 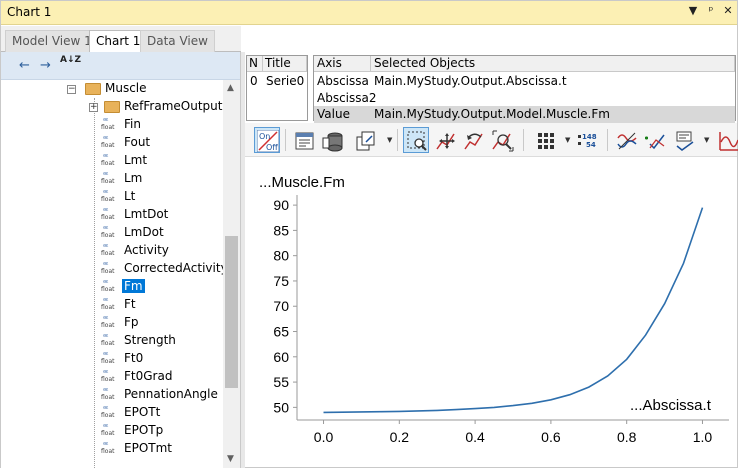 I want to click on tree-item: ᵋᵋᵋ float CorrectedActivity, so click(x=112, y=269).